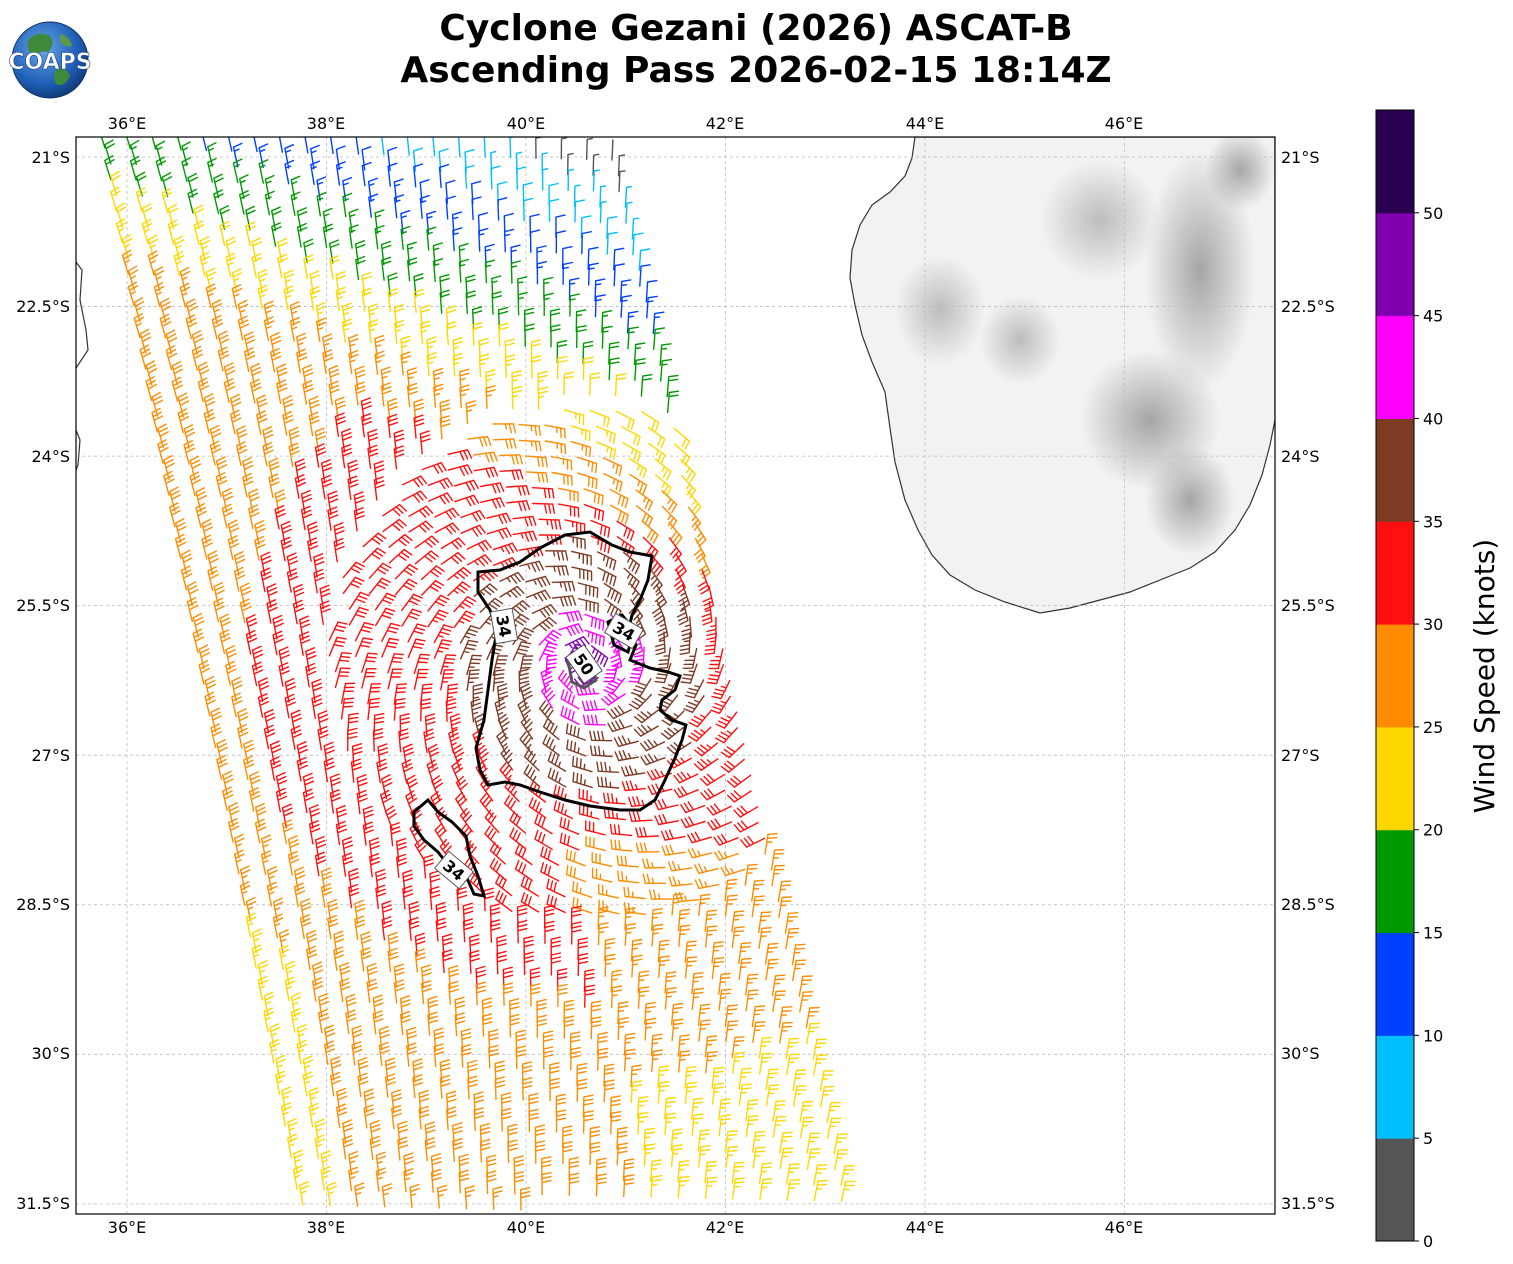 This screenshot has height=1264, width=1513. Describe the element at coordinates (1300, 755) in the screenshot. I see `lat-label-right: 27°S` at that location.